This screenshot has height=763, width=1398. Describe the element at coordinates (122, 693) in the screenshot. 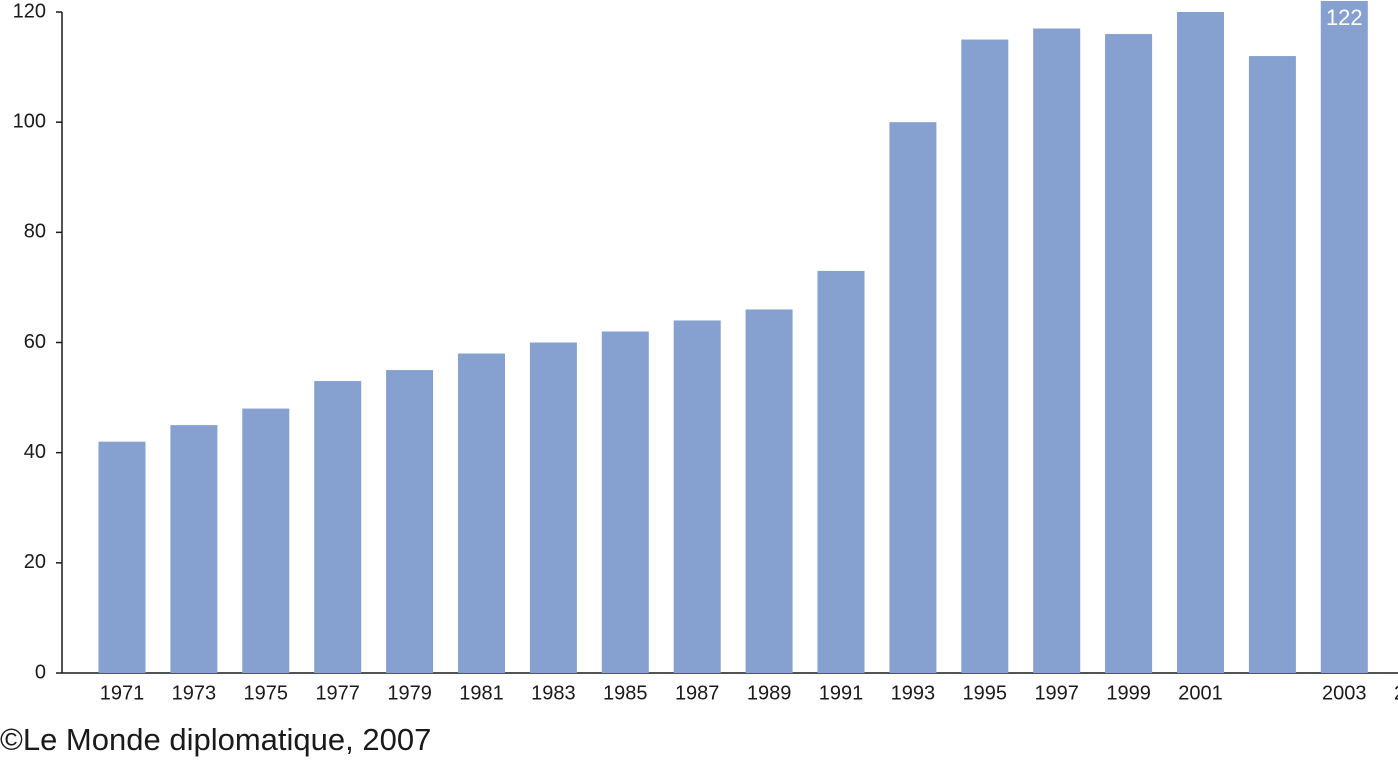

I see `x-tick-label: 1971` at that location.